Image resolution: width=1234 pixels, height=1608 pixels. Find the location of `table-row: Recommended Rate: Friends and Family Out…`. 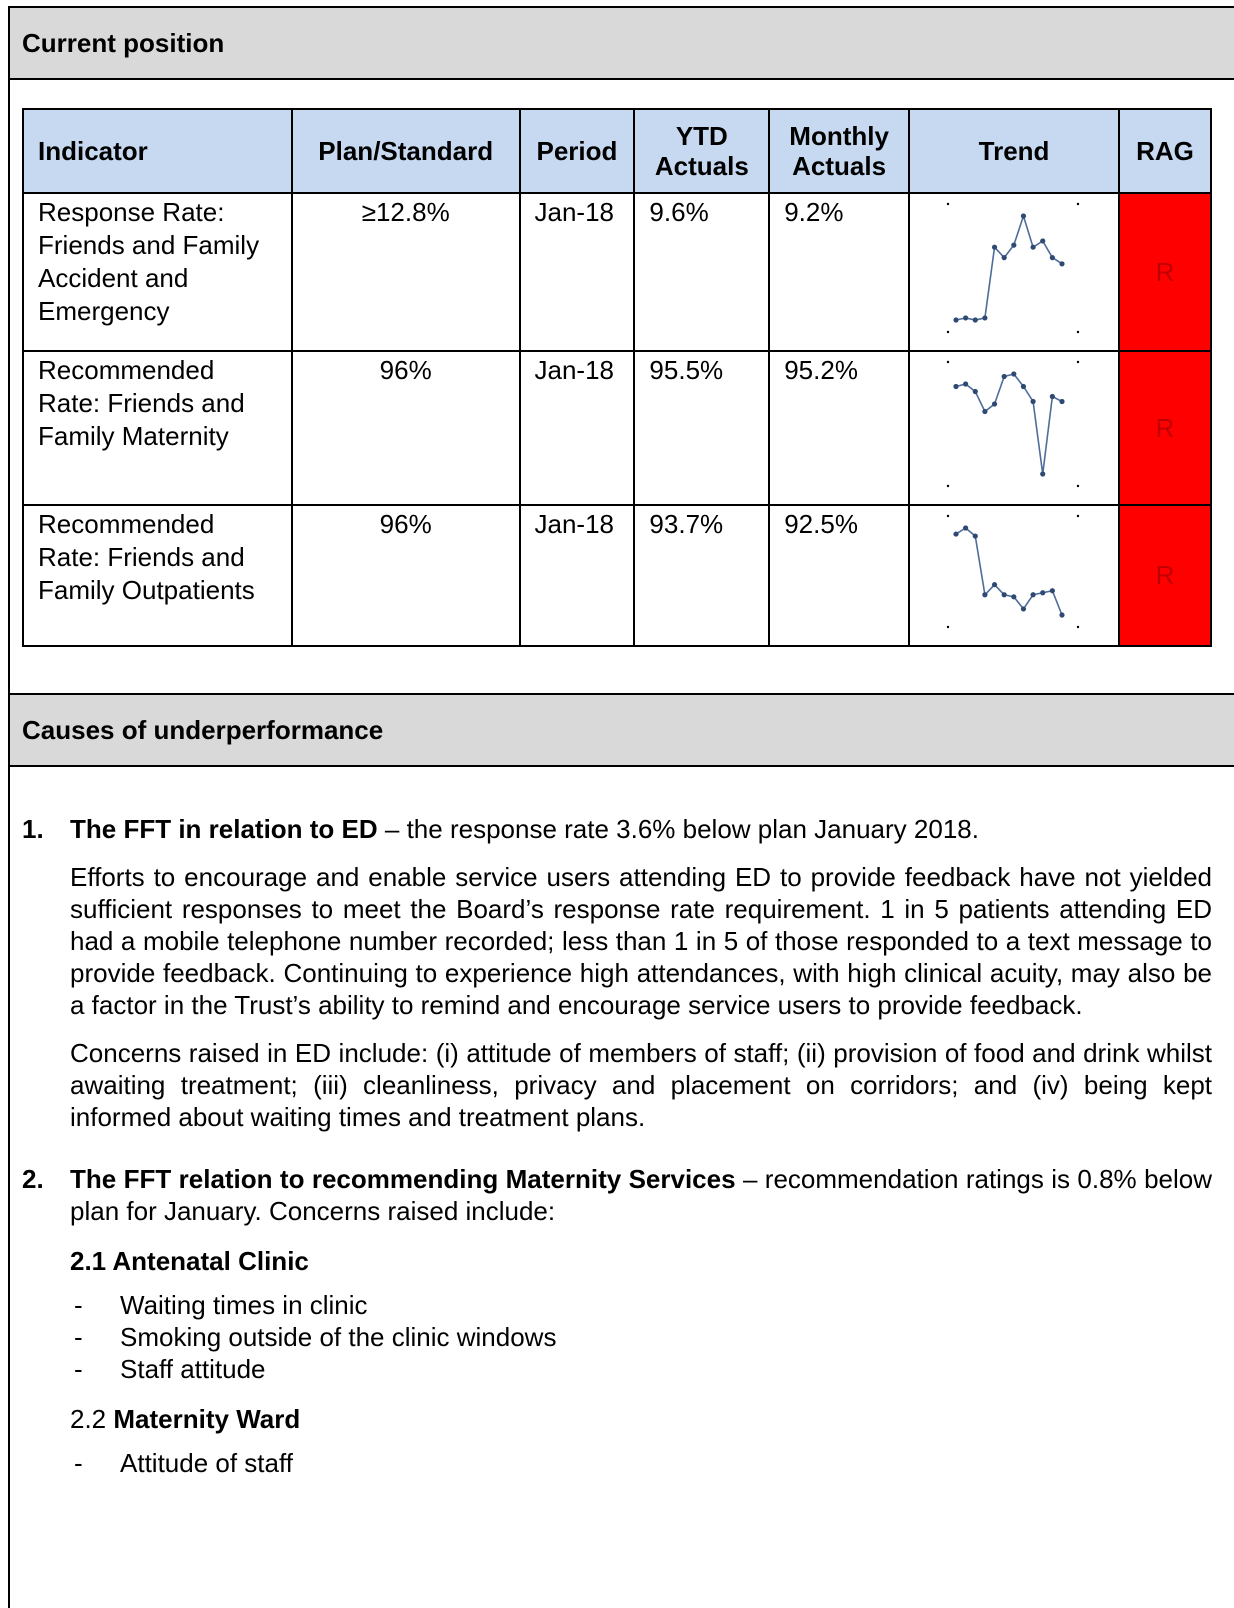

table-row: Recommended Rate: Friends and Family Out… is located at coordinates (617, 575).